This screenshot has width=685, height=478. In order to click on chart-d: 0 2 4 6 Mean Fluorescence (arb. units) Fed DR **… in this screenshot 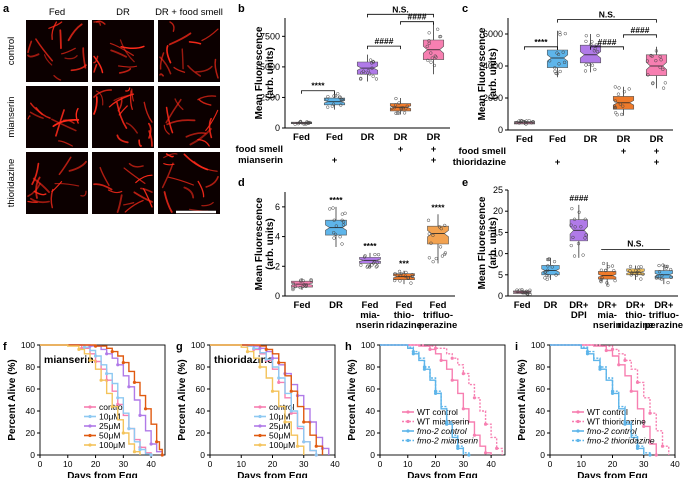, I will do `click(355, 261)`.